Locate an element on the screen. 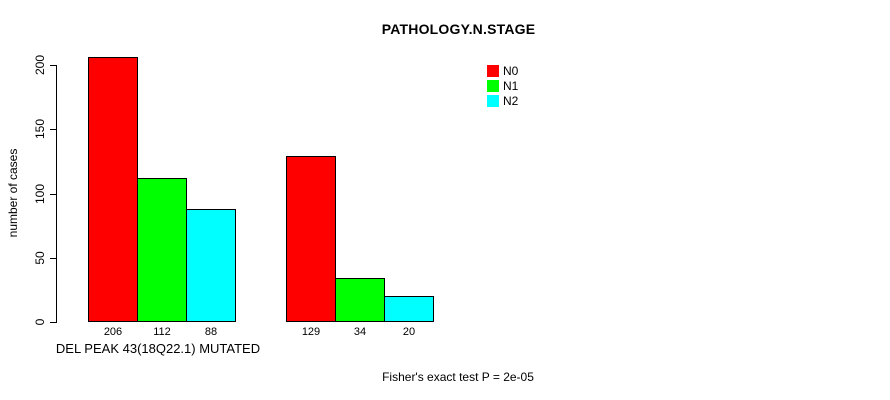 The width and height of the screenshot is (890, 400). legend-swatch-n2 is located at coordinates (493, 101).